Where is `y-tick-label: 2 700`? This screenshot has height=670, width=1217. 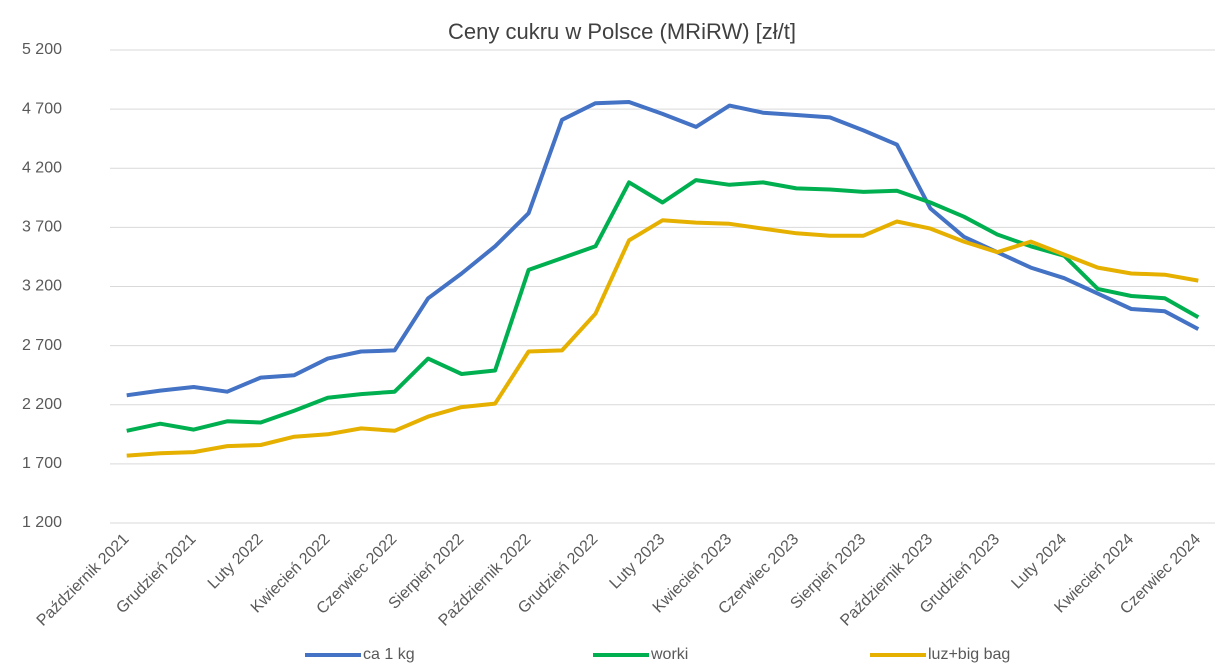 y-tick-label: 2 700 is located at coordinates (42, 345).